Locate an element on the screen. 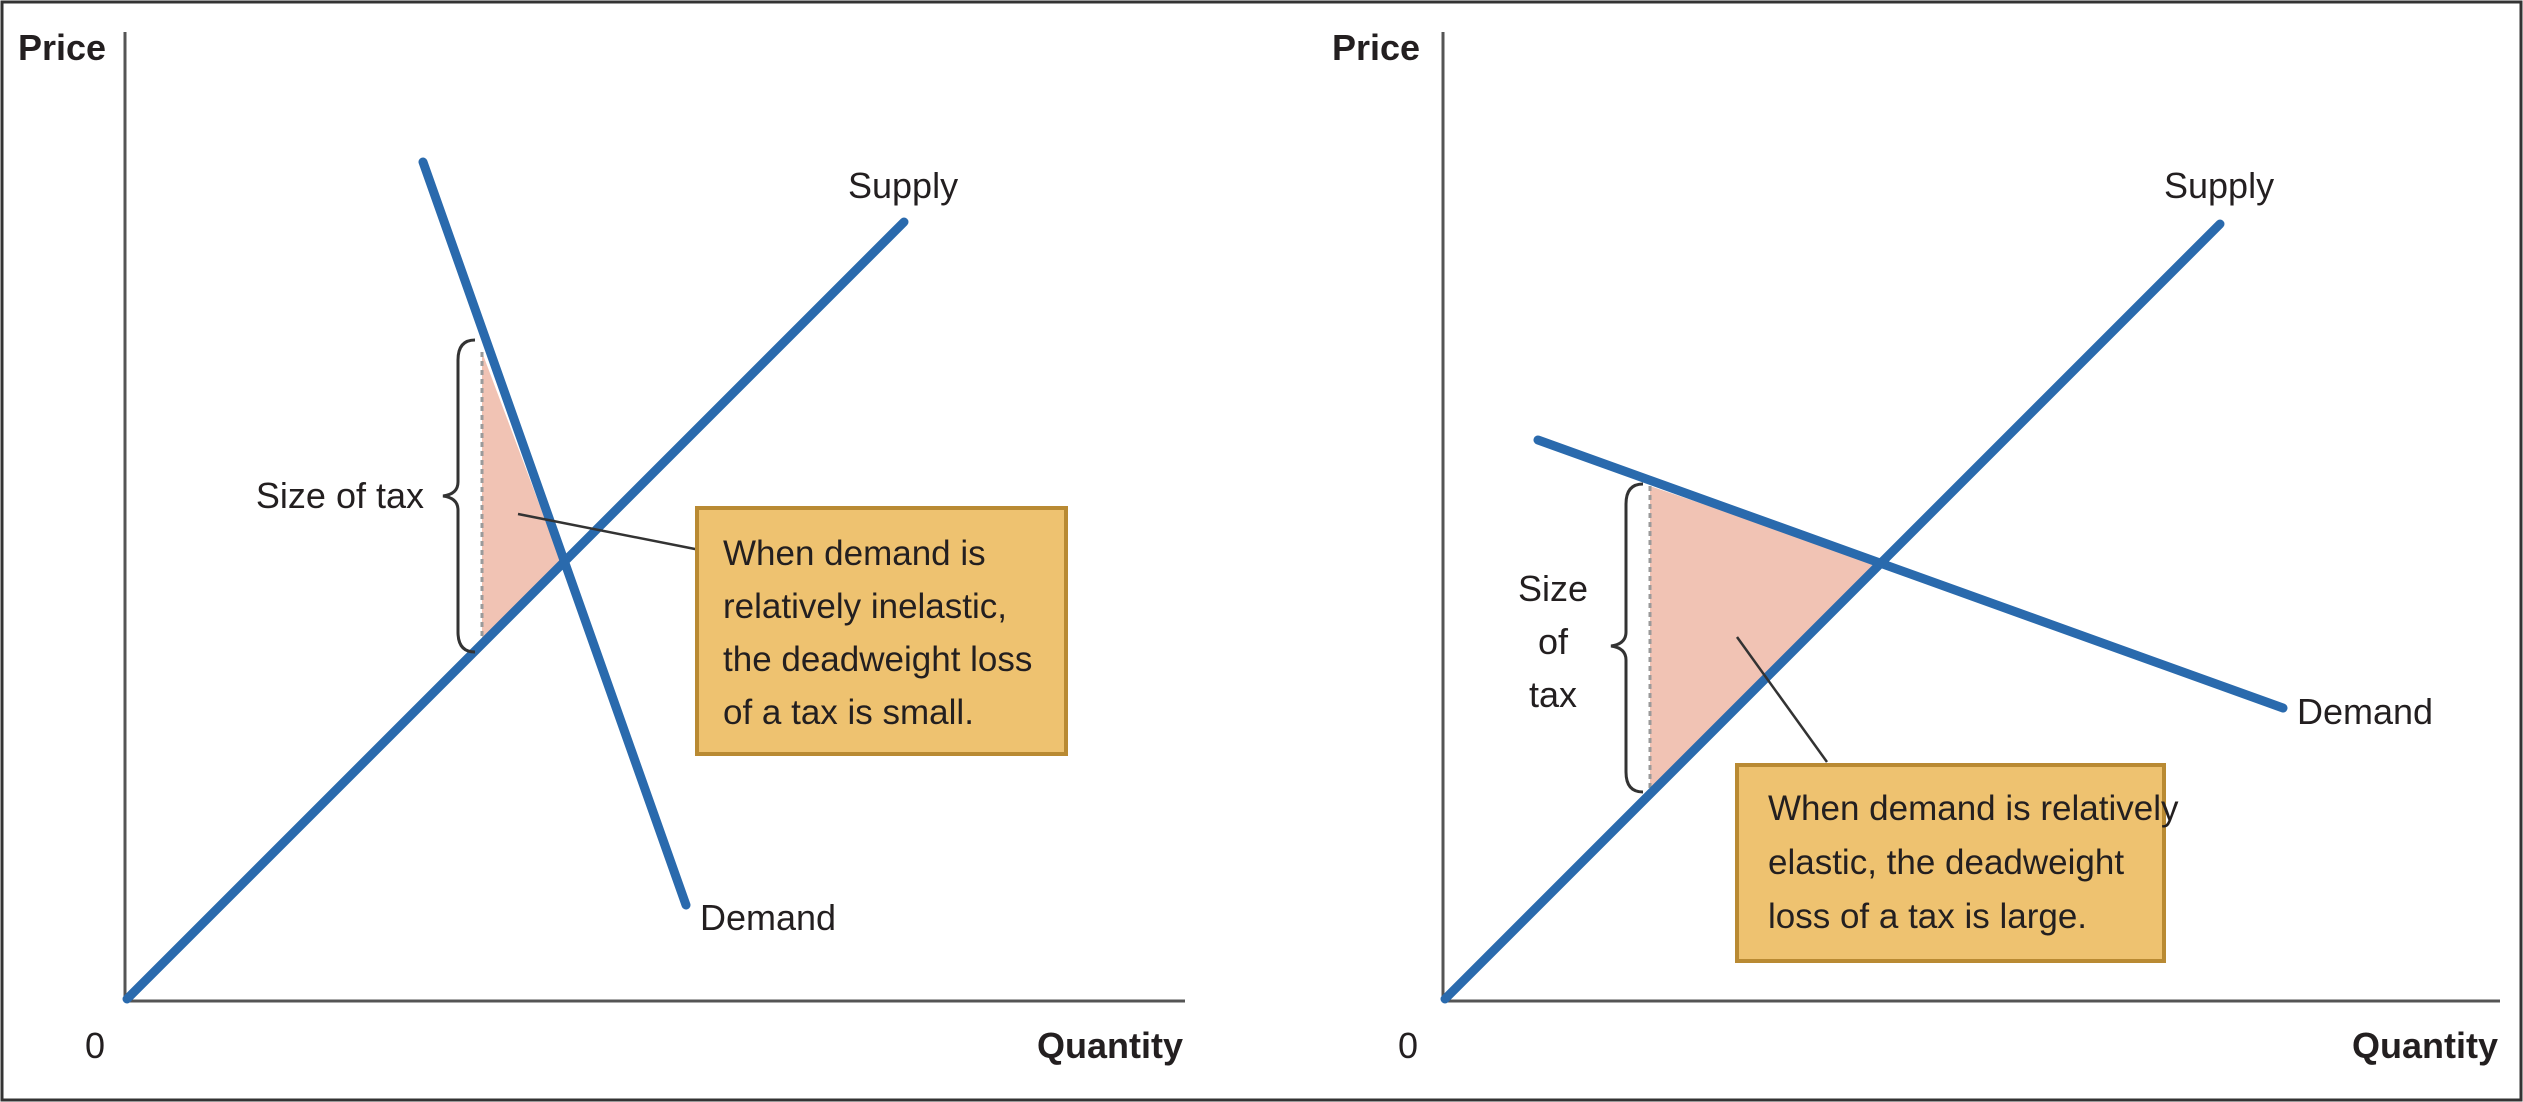 Image resolution: width=2523 pixels, height=1102 pixels. callout-line: relatively inelastic, is located at coordinates (865, 606).